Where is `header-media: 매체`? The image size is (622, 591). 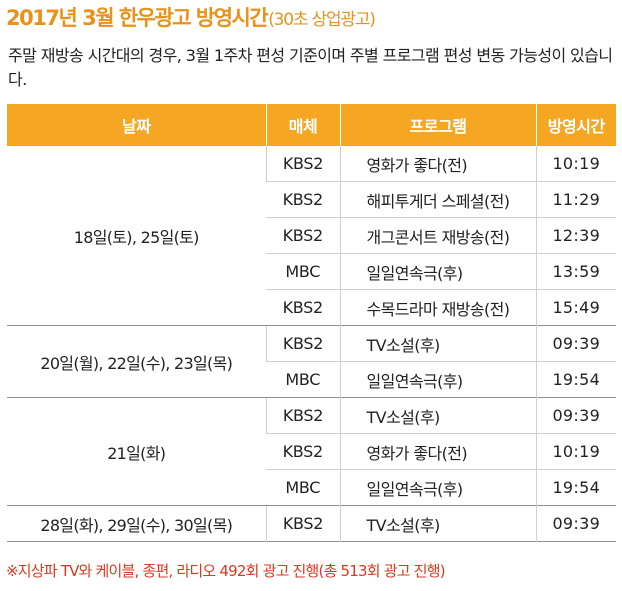 header-media: 매체 is located at coordinates (302, 125).